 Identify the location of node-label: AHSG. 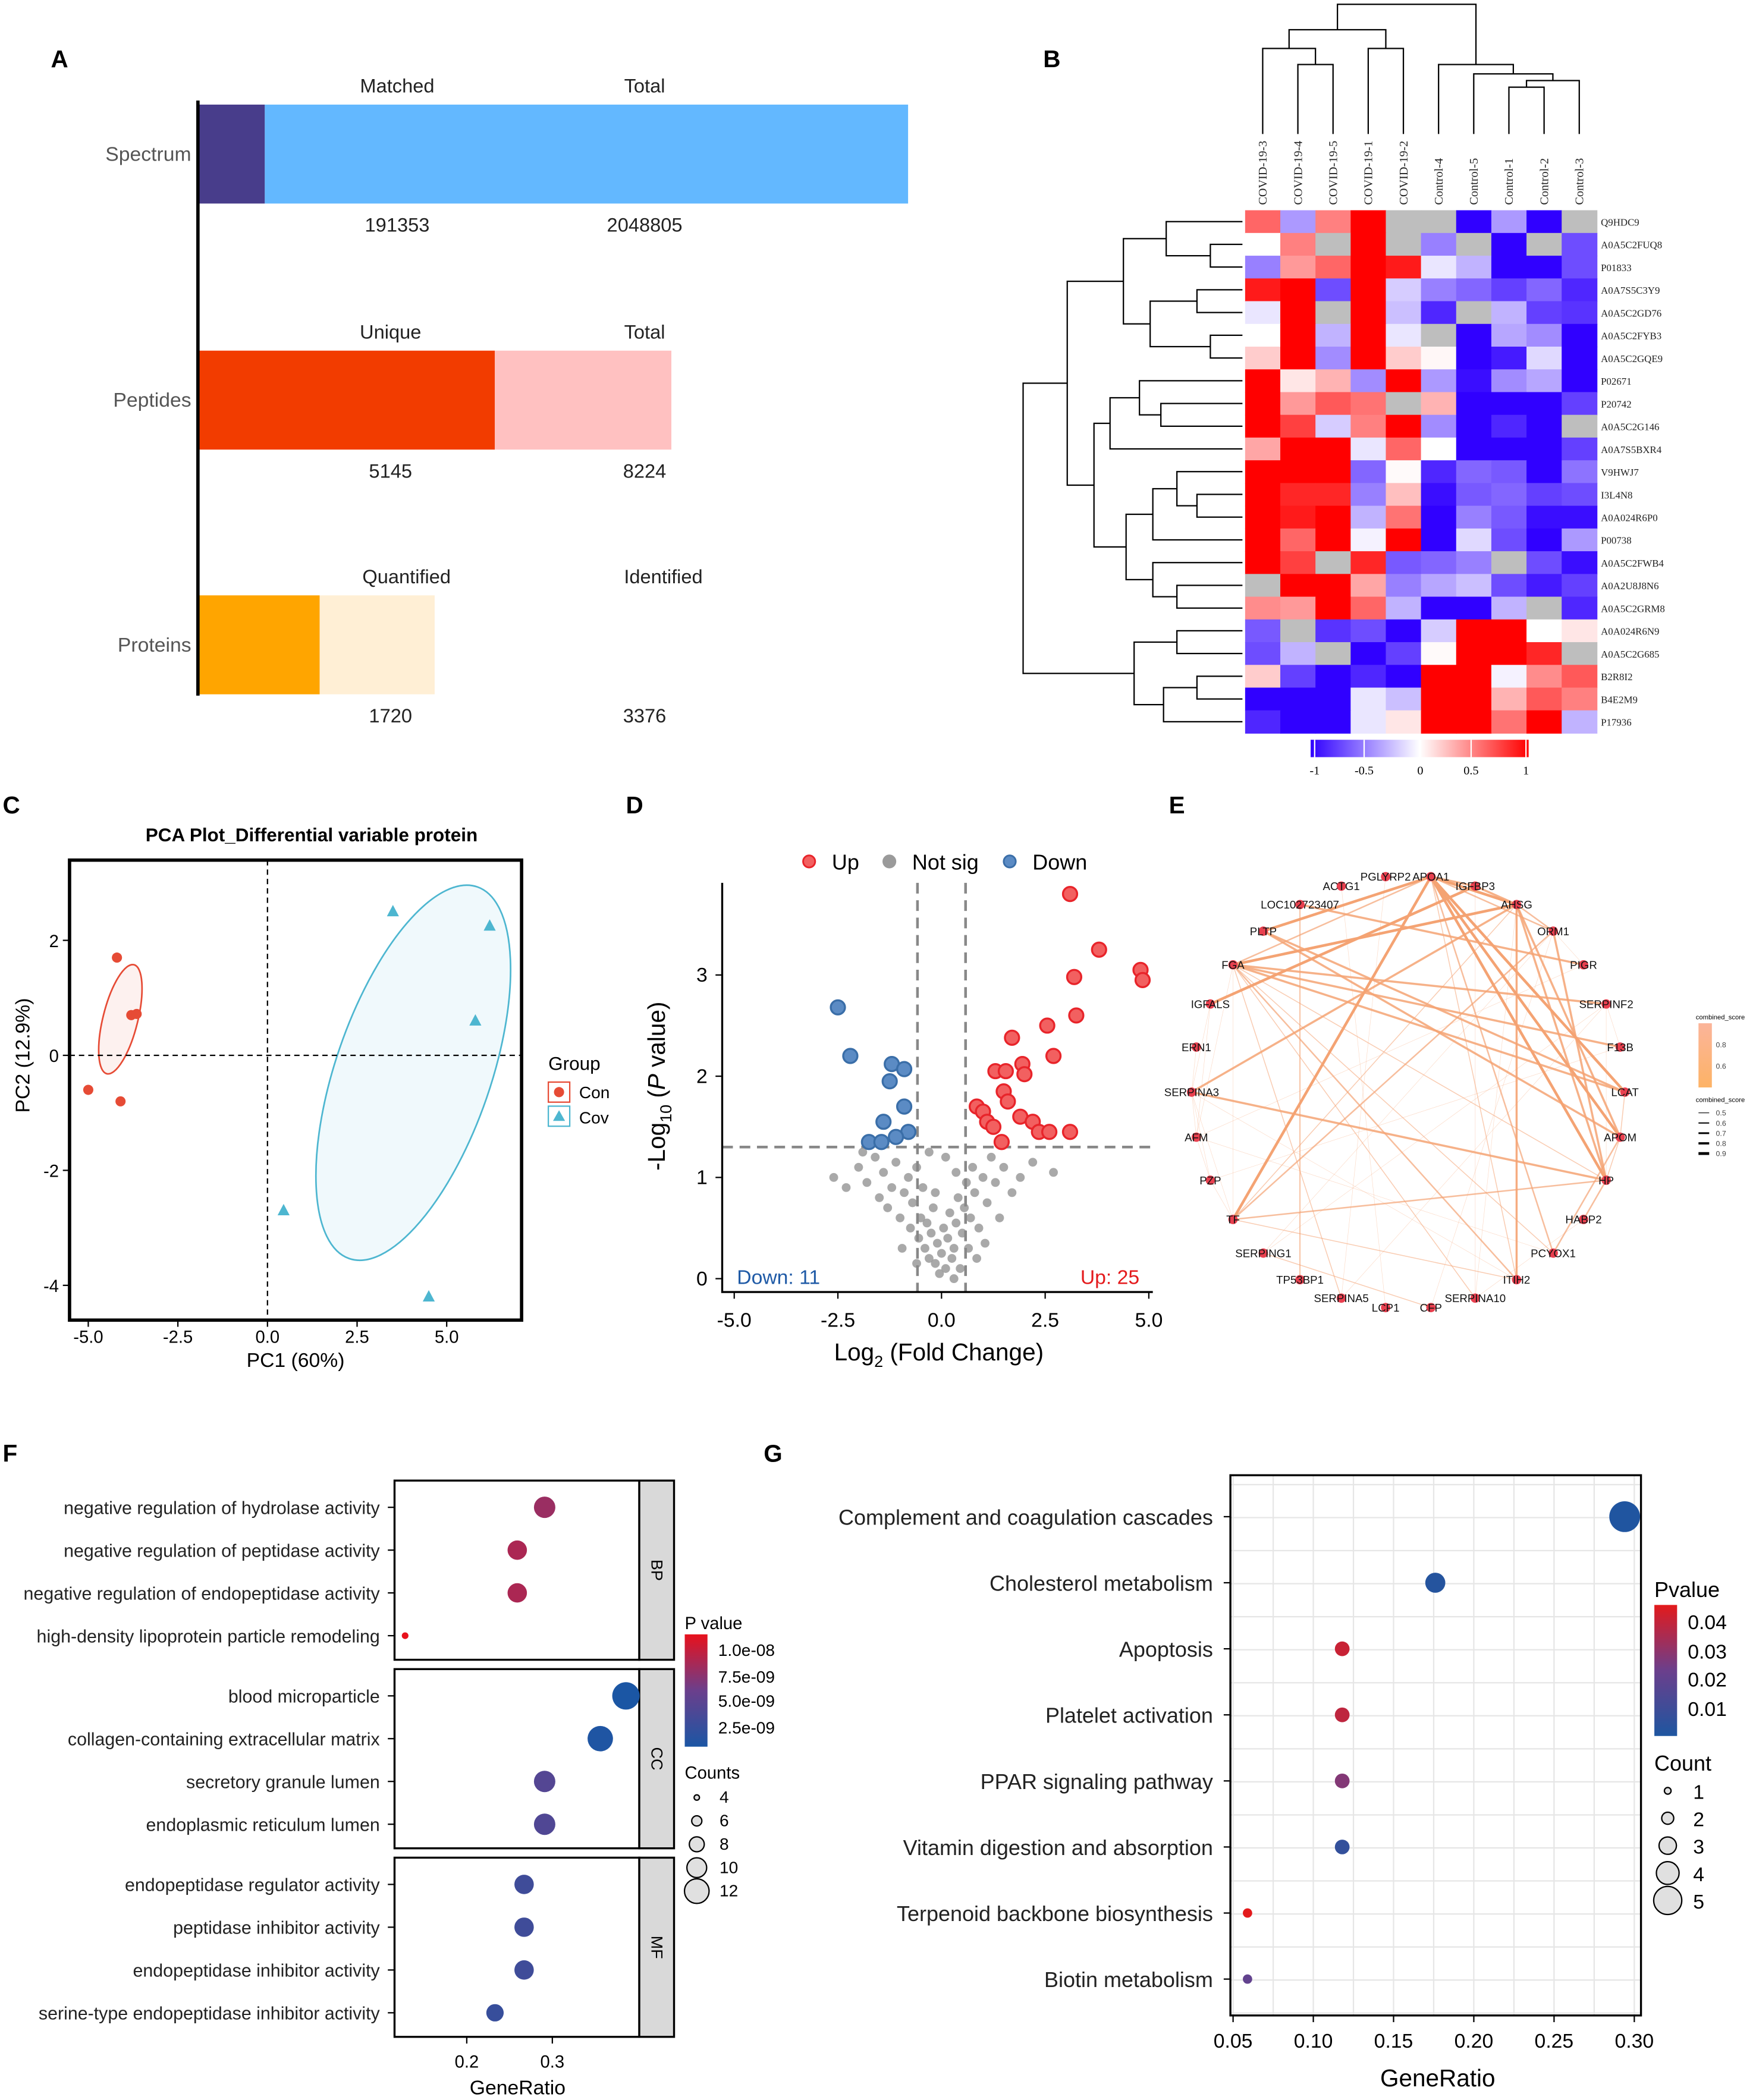
(1516, 904).